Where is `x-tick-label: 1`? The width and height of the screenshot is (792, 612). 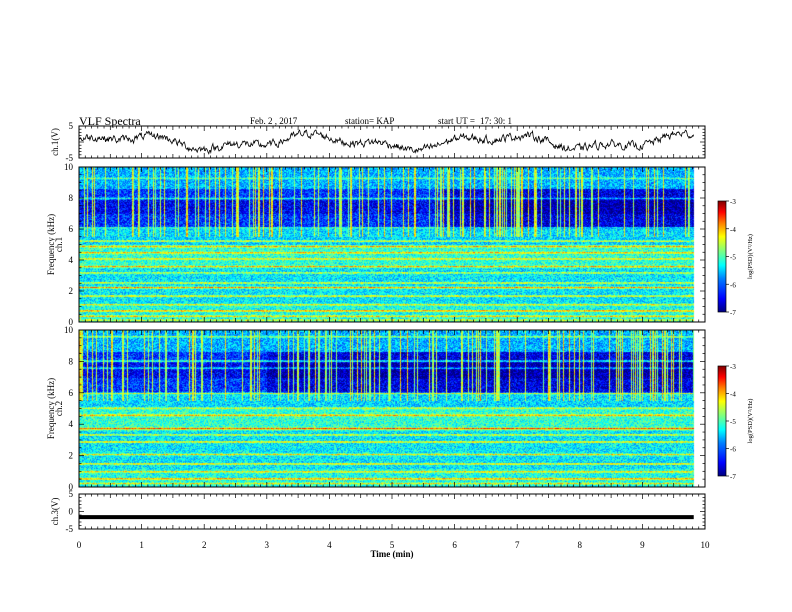
x-tick-label: 1 is located at coordinates (141, 545).